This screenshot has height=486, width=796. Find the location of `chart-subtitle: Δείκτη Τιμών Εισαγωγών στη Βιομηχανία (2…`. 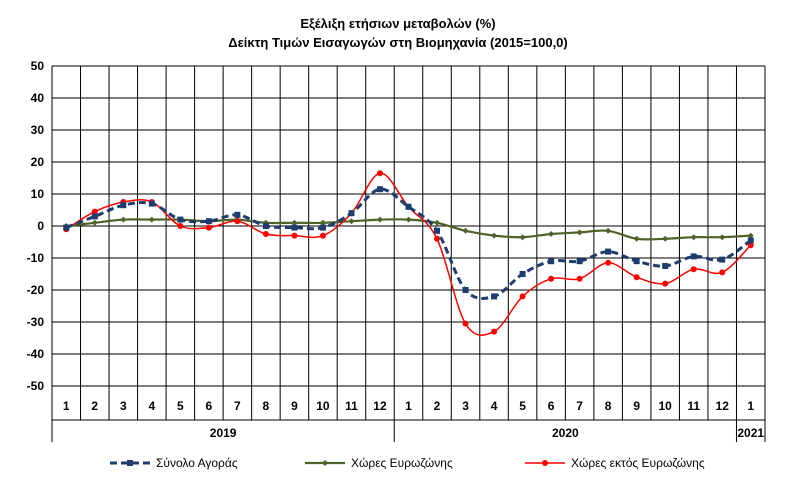

chart-subtitle: Δείκτη Τιμών Εισαγωγών στη Βιομηχανία (2… is located at coordinates (398, 42).